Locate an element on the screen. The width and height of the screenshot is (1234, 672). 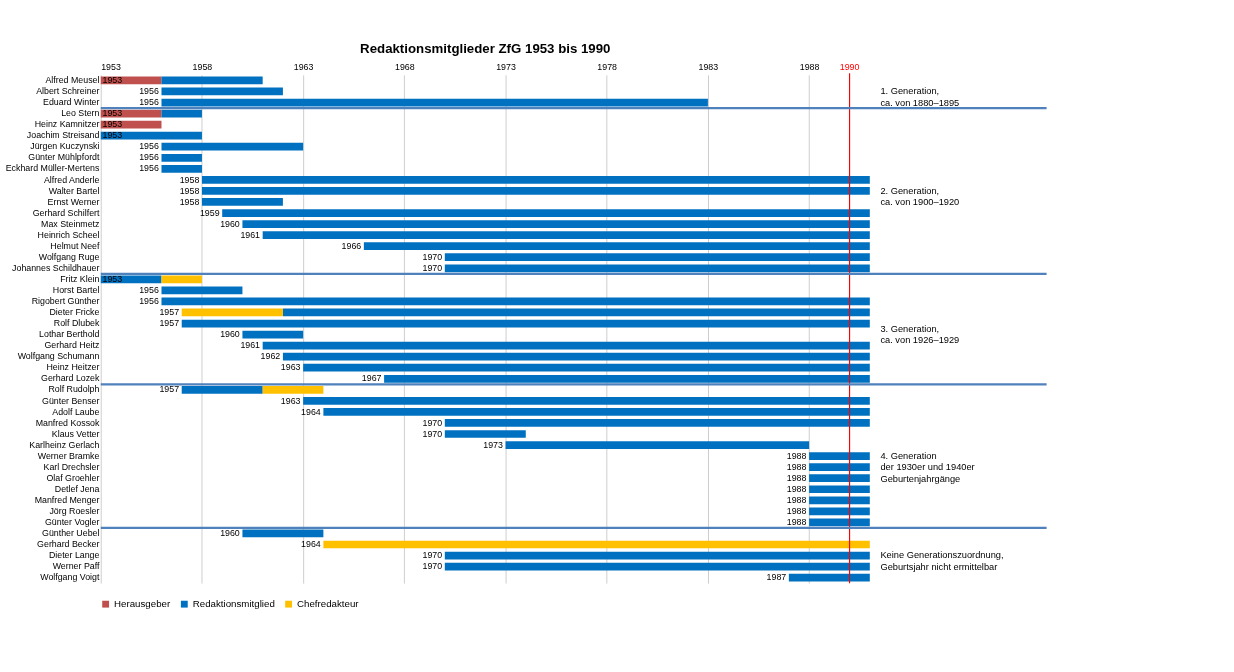
y-tick-label: Jürgen Kuczynski is located at coordinates (65, 146).